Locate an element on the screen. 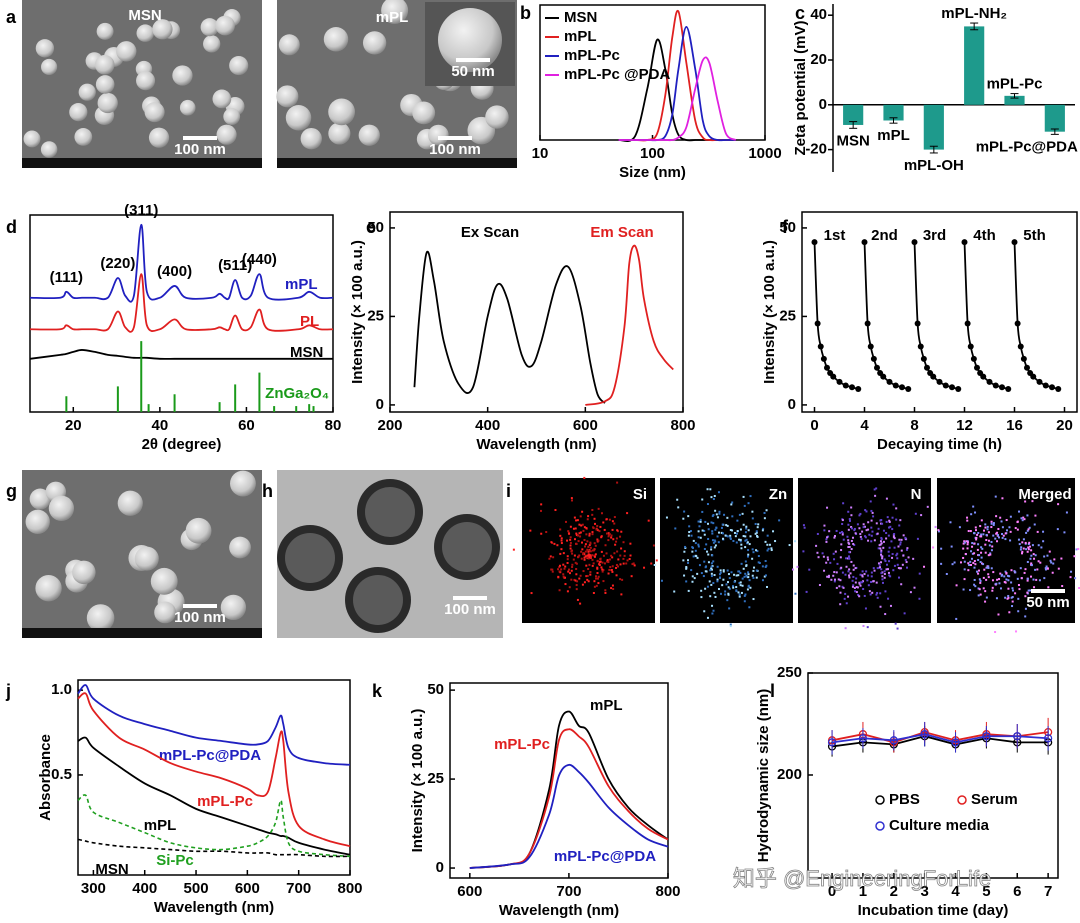  panel-letter: k is located at coordinates (377, 691).